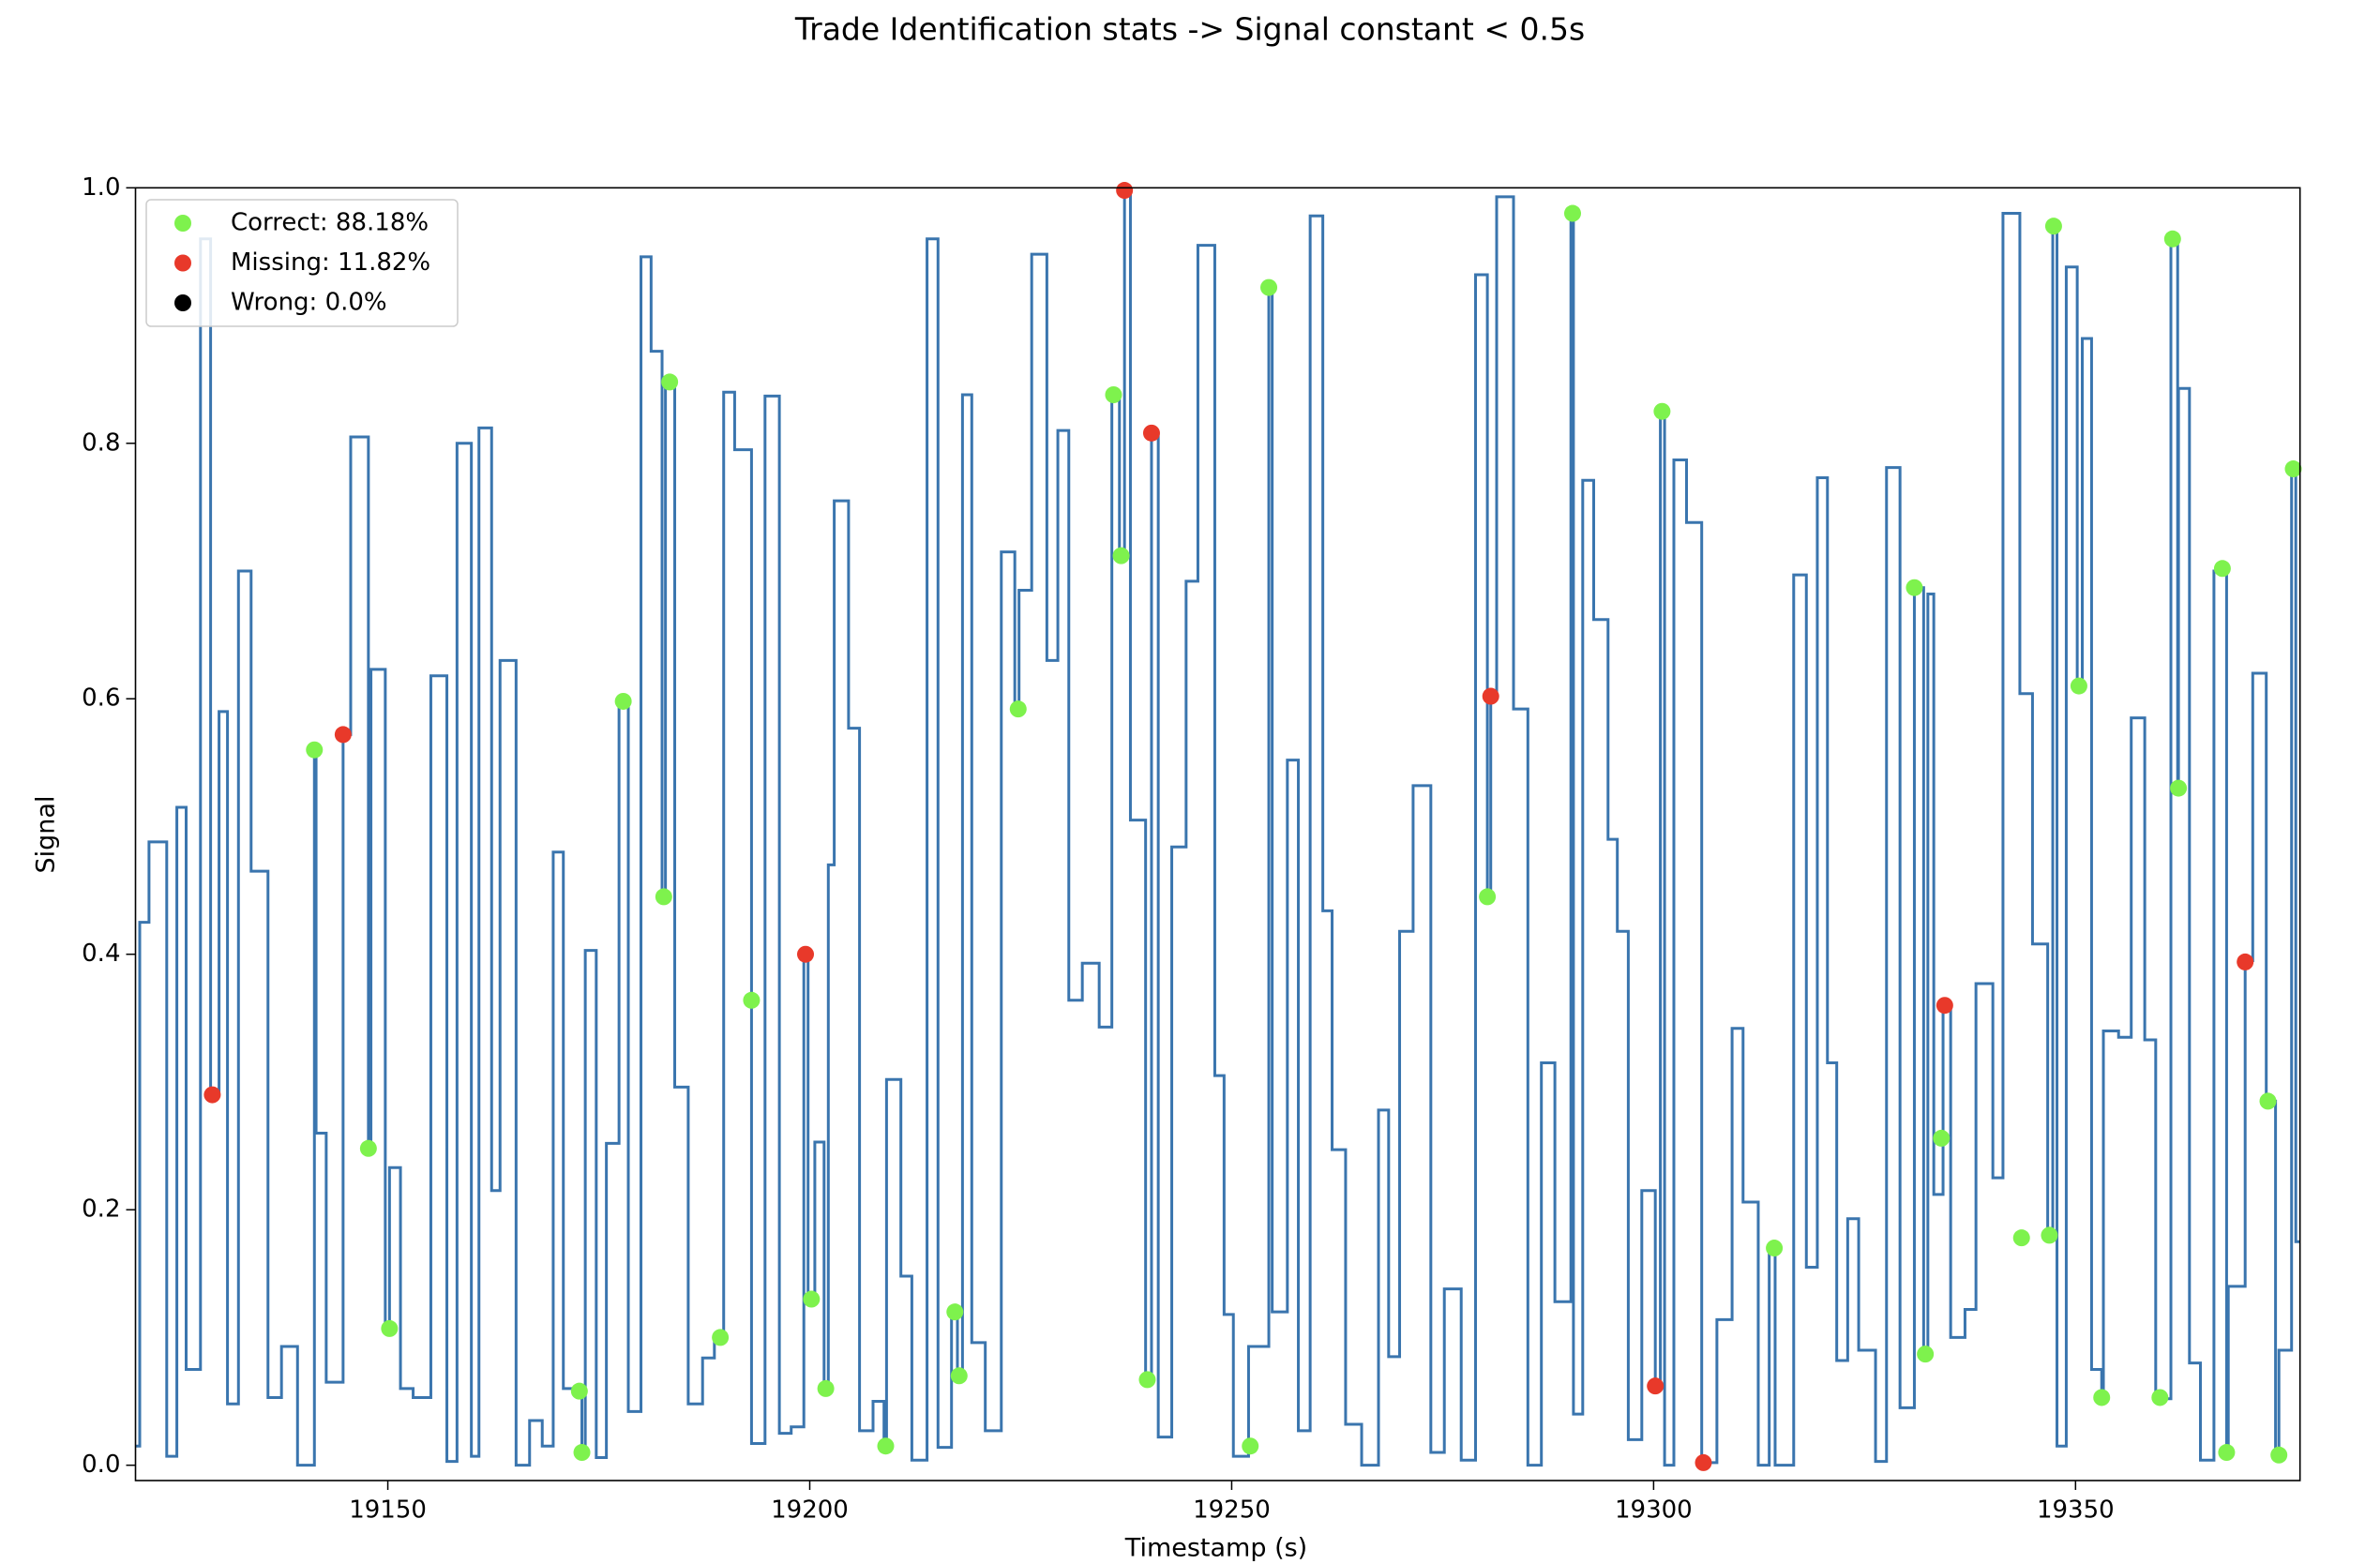  I want to click on y-axis-label: Signal, so click(46, 835).